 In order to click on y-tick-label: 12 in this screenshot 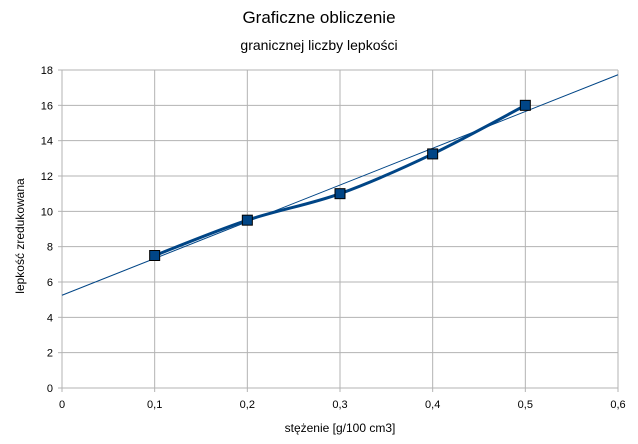, I will do `click(47, 177)`.